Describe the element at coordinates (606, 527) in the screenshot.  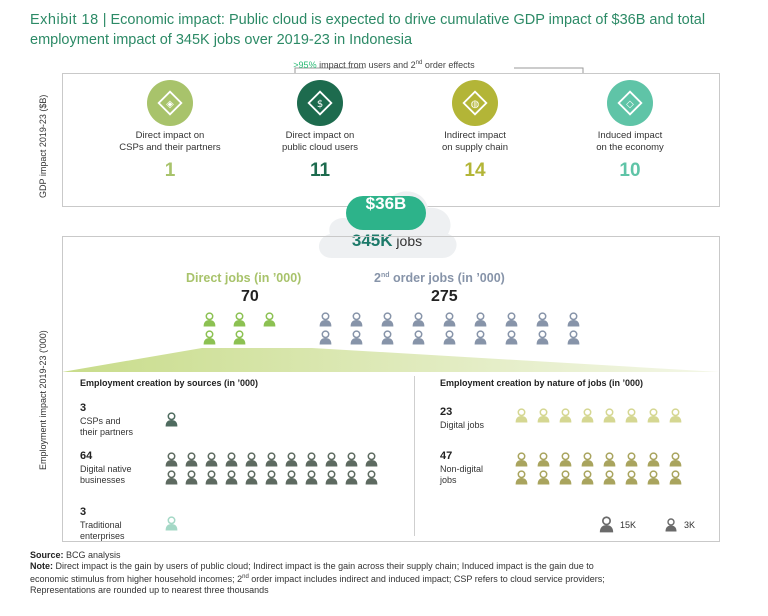
I see `legend-big-icon` at that location.